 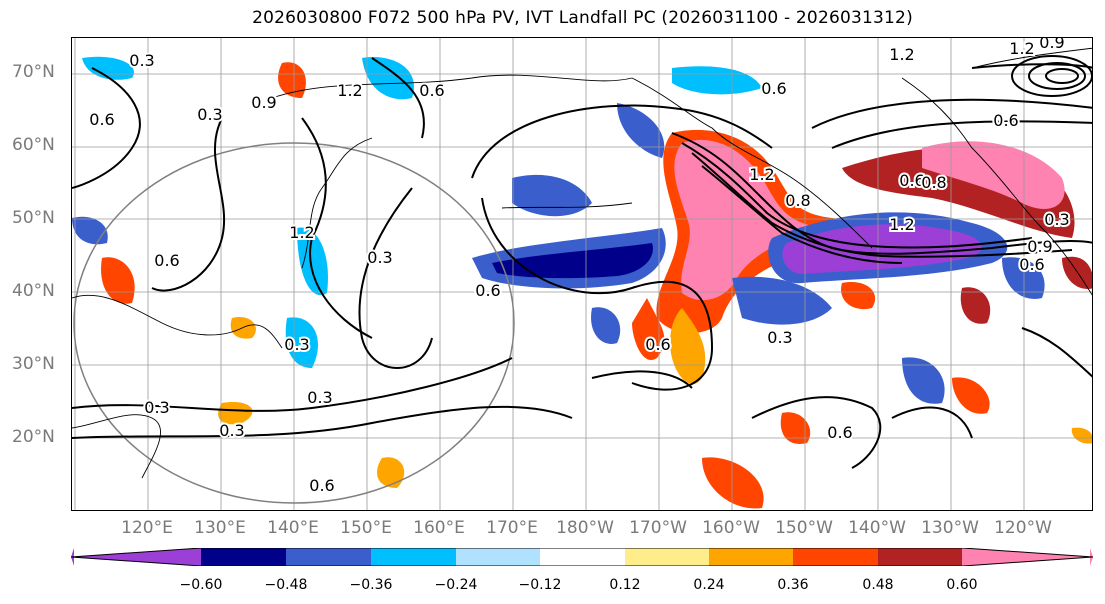 I want to click on colorbar-tick: −0.12, so click(x=540, y=585).